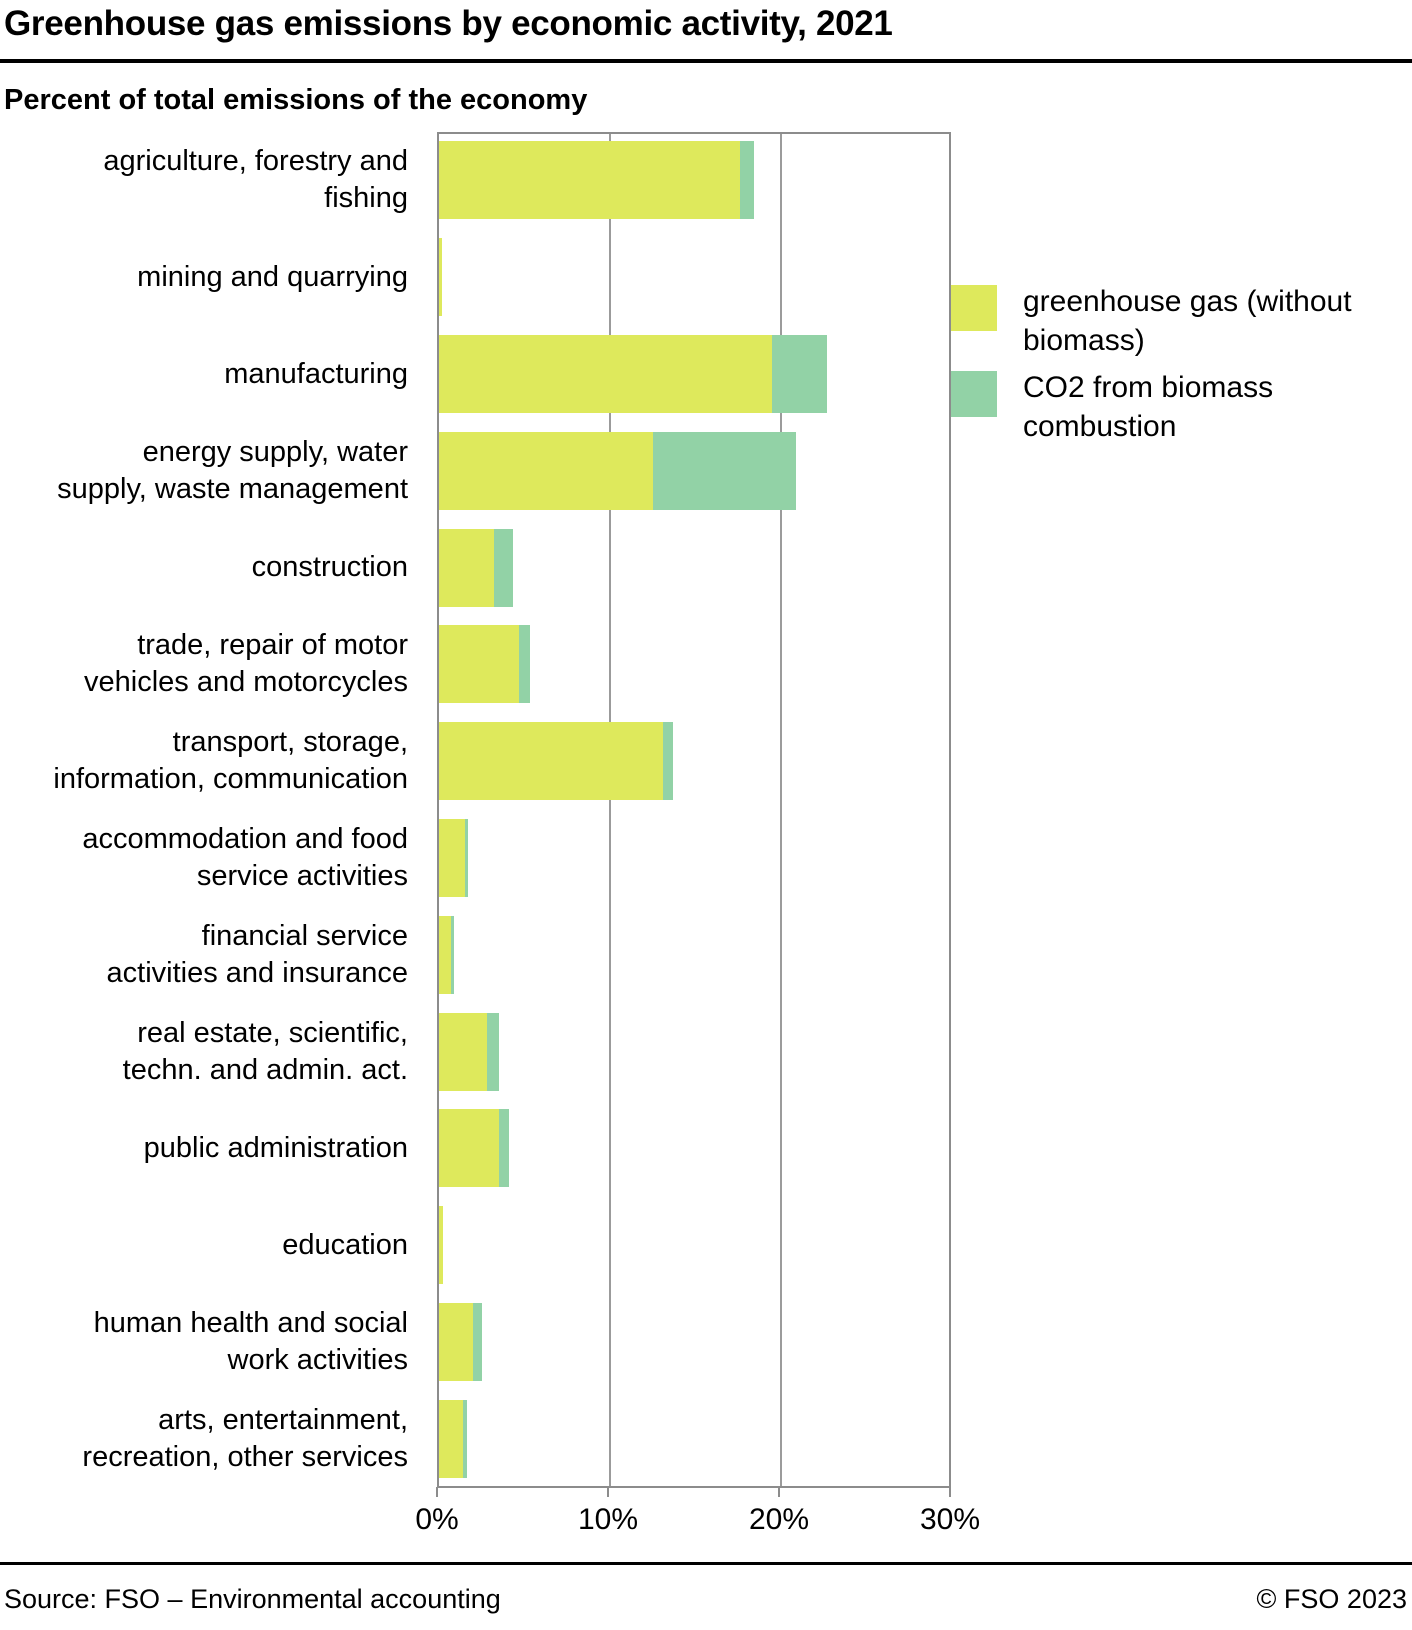 Image resolution: width=1412 pixels, height=1630 pixels. I want to click on category-label: agriculture, forestry and fishing, so click(255, 180).